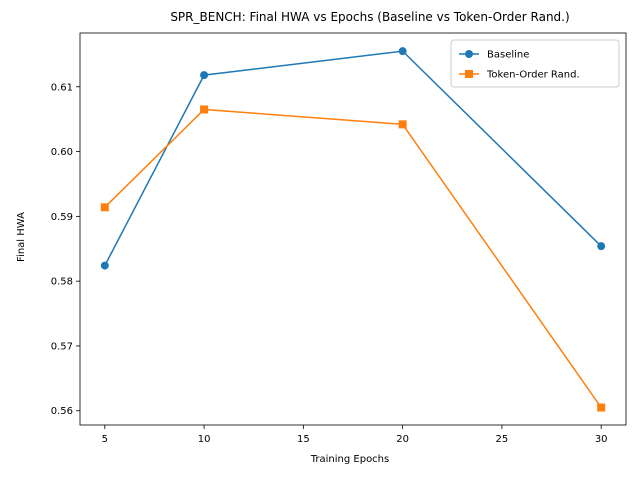 The height and width of the screenshot is (480, 640). I want to click on x-axis-label: Training Epochs, so click(349, 459).